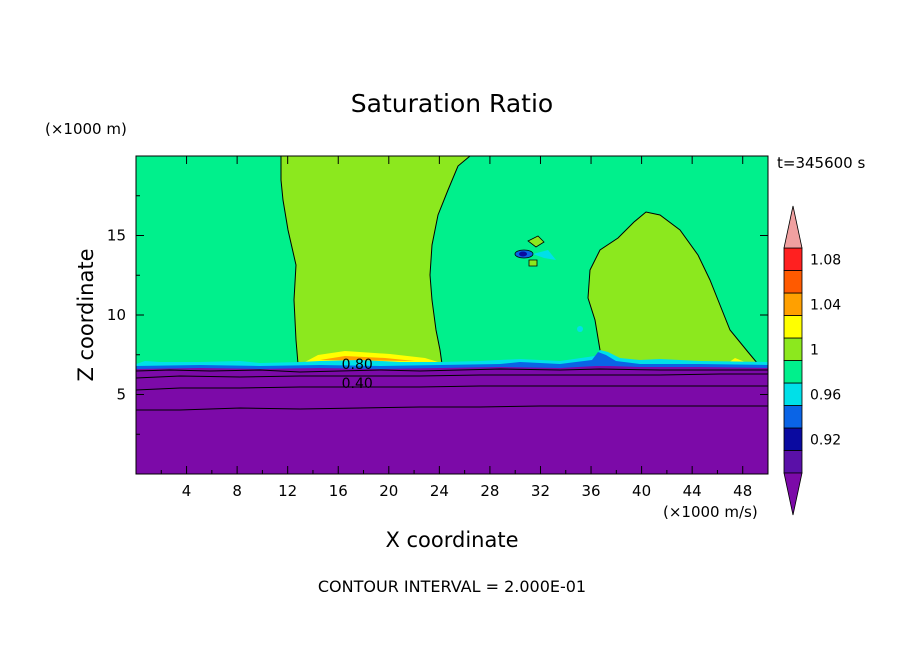 The width and height of the screenshot is (904, 659). Describe the element at coordinates (451, 540) in the screenshot. I see `x-axis-label: X coordinate` at that location.